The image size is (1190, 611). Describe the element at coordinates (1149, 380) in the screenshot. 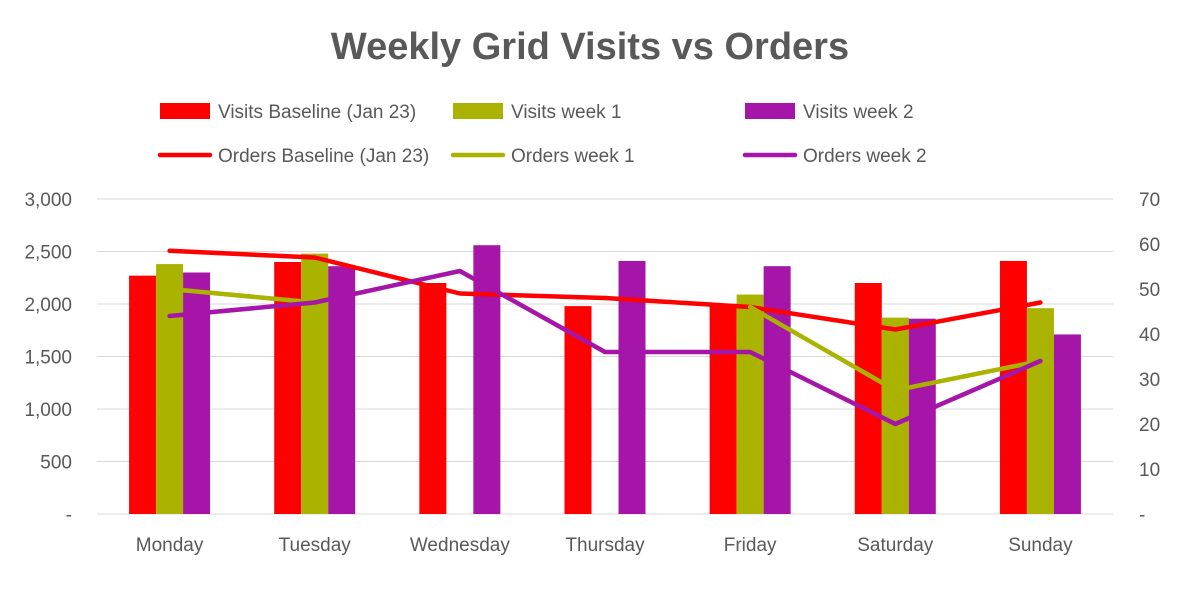

I see `right-axis-tick-label: 30` at that location.